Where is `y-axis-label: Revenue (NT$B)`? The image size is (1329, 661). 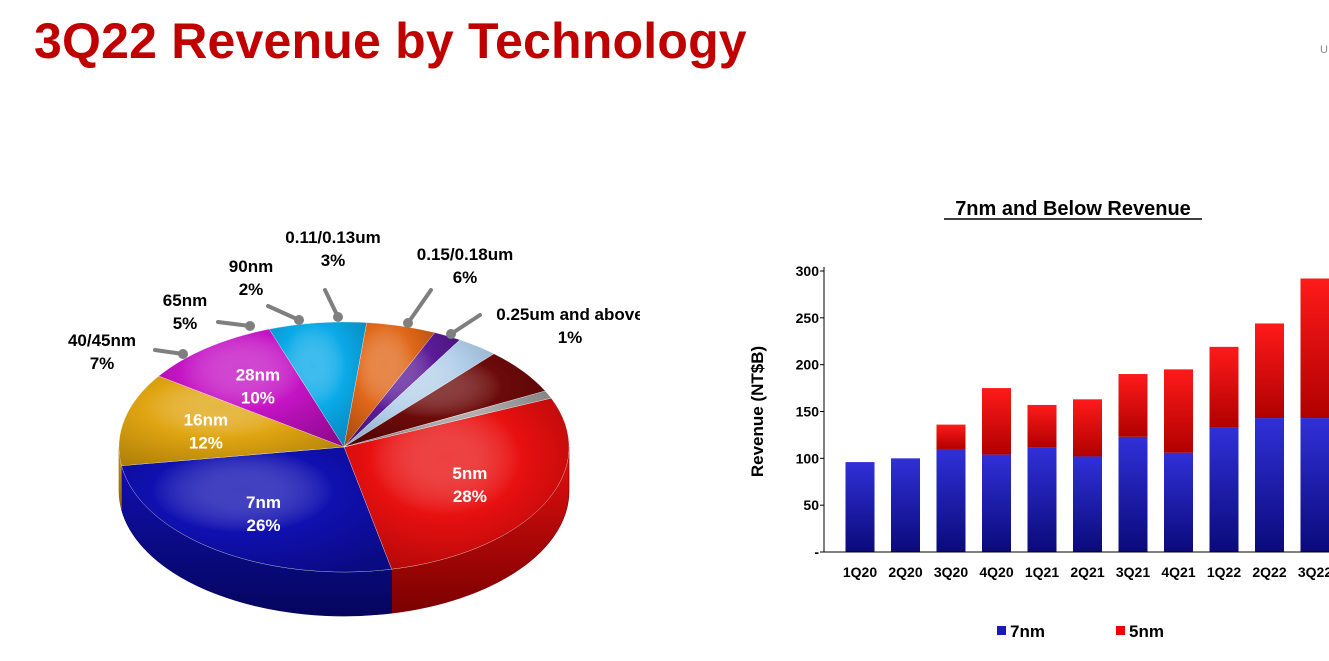 y-axis-label: Revenue (NT$B) is located at coordinates (757, 411).